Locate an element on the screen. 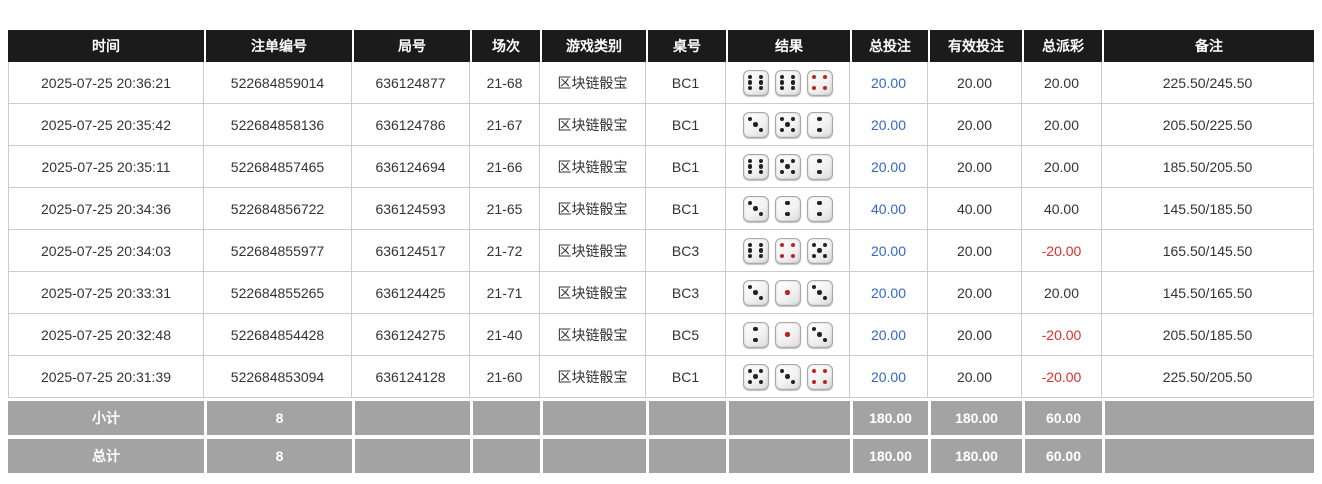  col-header-time: 时间 is located at coordinates (106, 46).